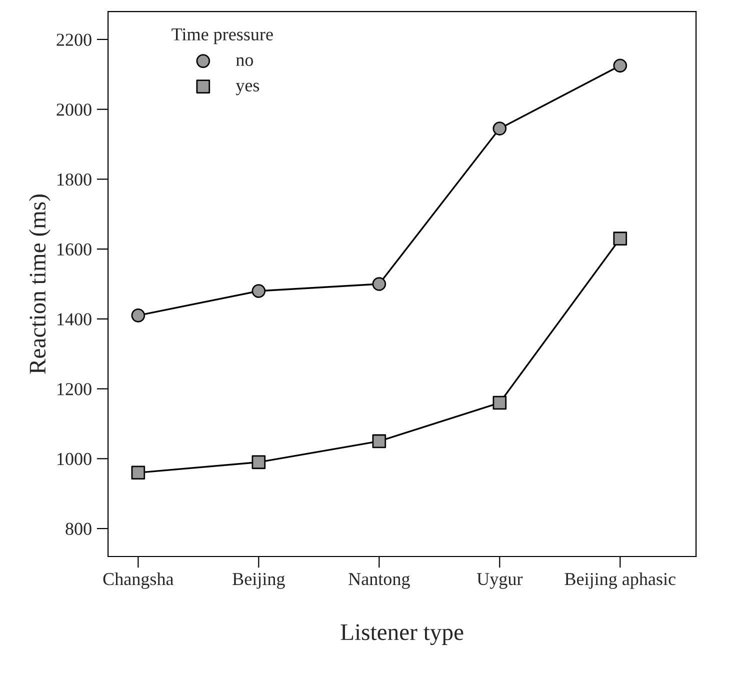 Image resolution: width=735 pixels, height=677 pixels. I want to click on legend-label: yes, so click(248, 89).